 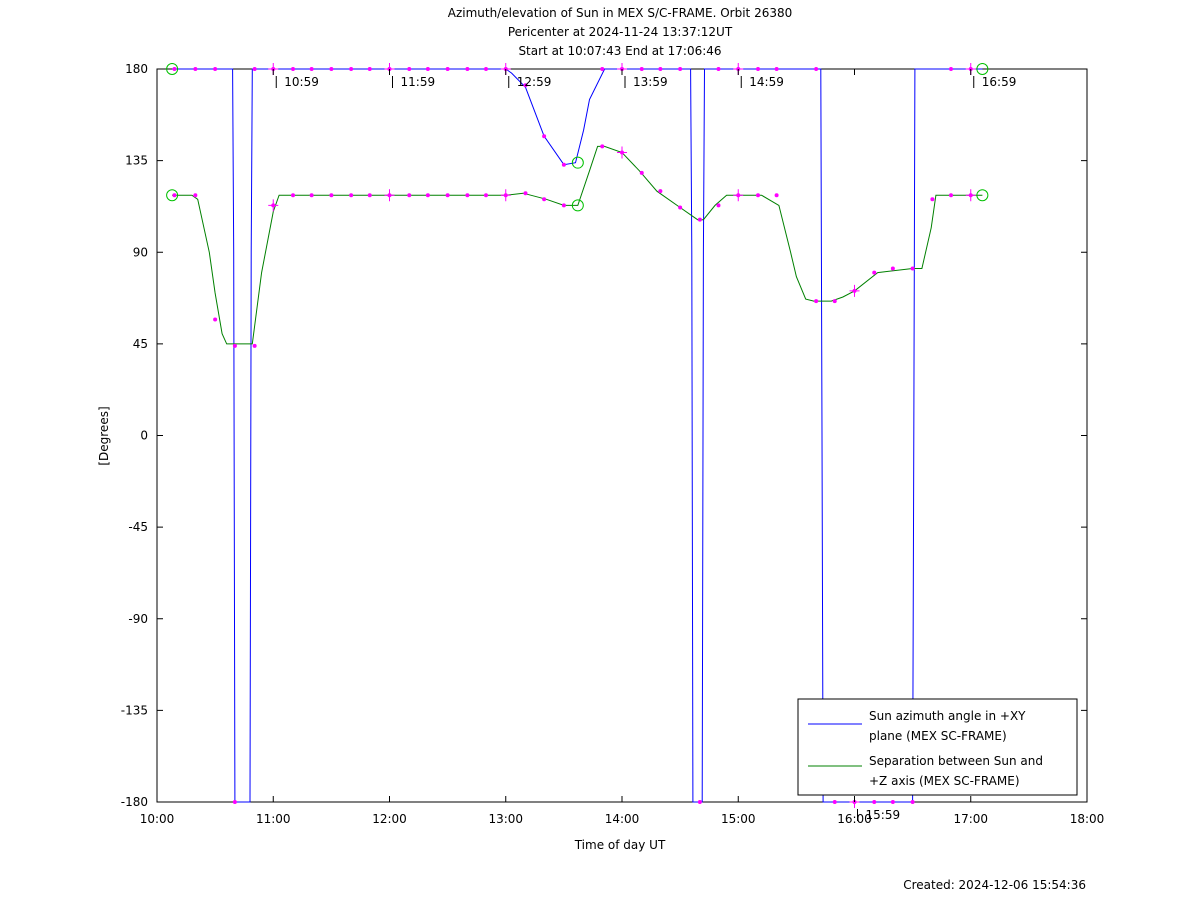 What do you see at coordinates (140, 344) in the screenshot?
I see `y-tick-label: 45` at bounding box center [140, 344].